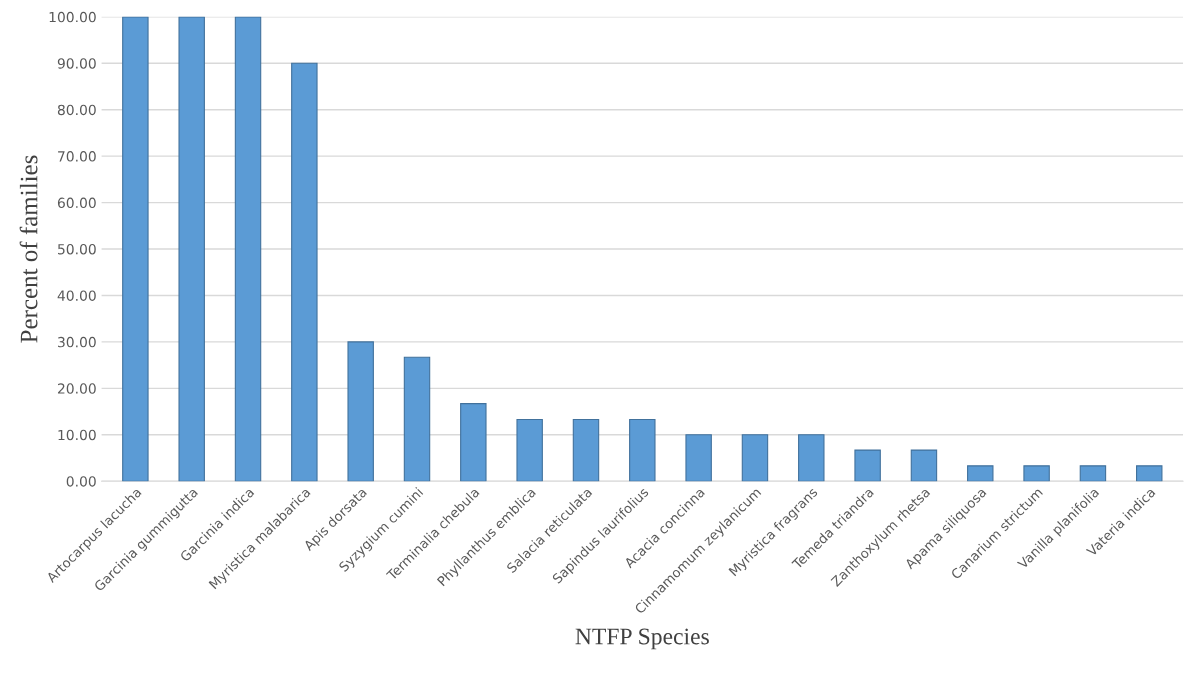 The width and height of the screenshot is (1195, 673). I want to click on y-tick-label: 20.00, so click(76, 388).